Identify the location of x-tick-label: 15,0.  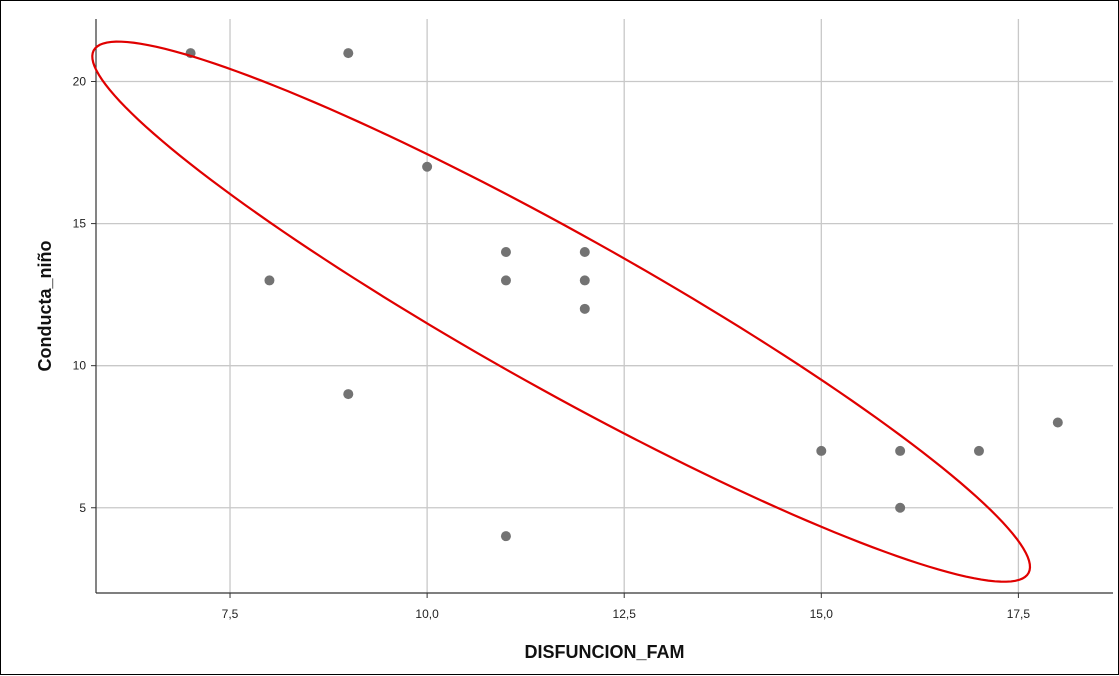
(822, 614).